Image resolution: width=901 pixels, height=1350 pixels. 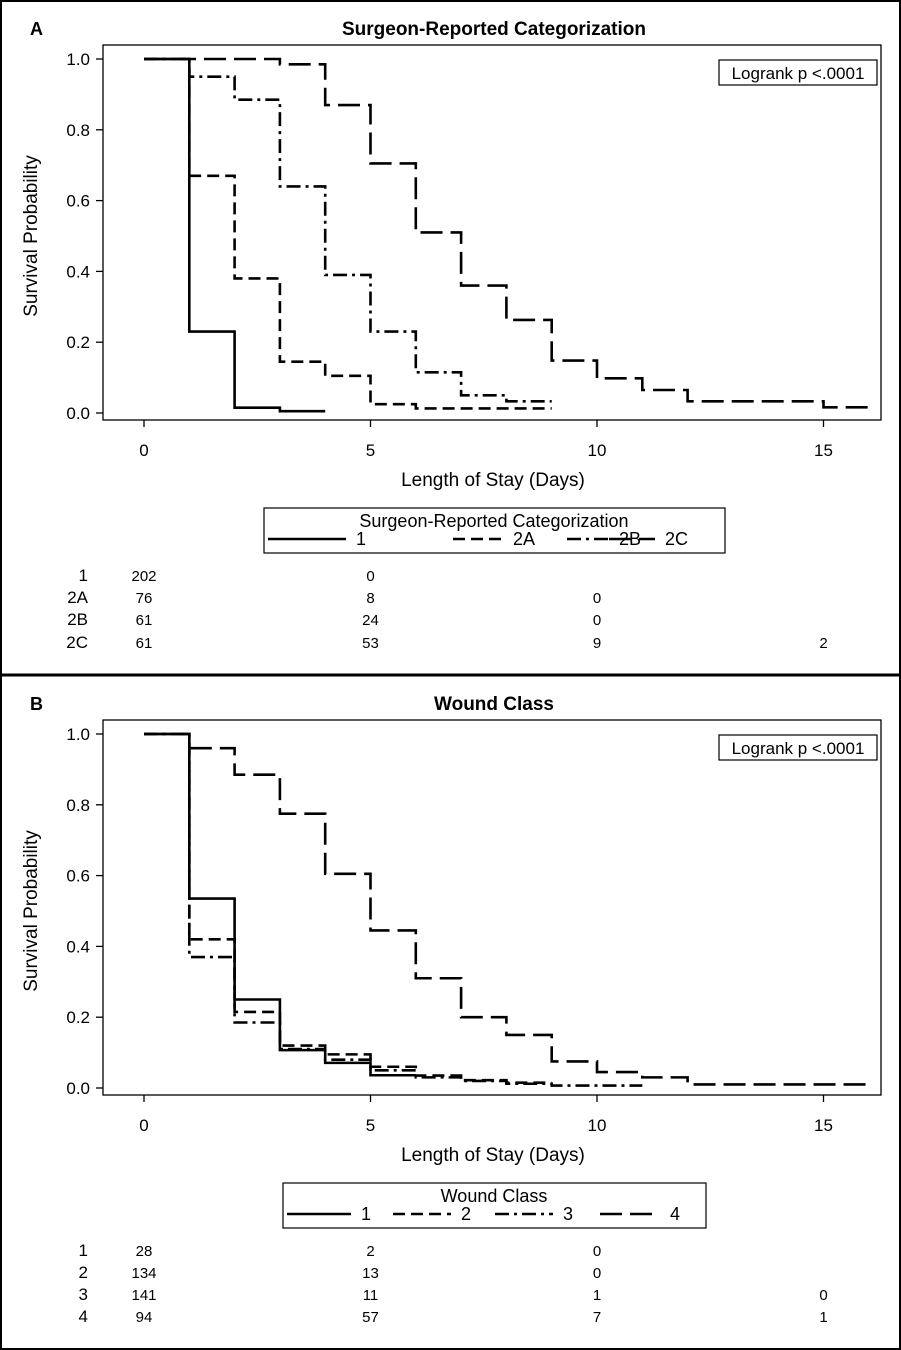 What do you see at coordinates (144, 1317) in the screenshot?
I see `risk-count: 94` at bounding box center [144, 1317].